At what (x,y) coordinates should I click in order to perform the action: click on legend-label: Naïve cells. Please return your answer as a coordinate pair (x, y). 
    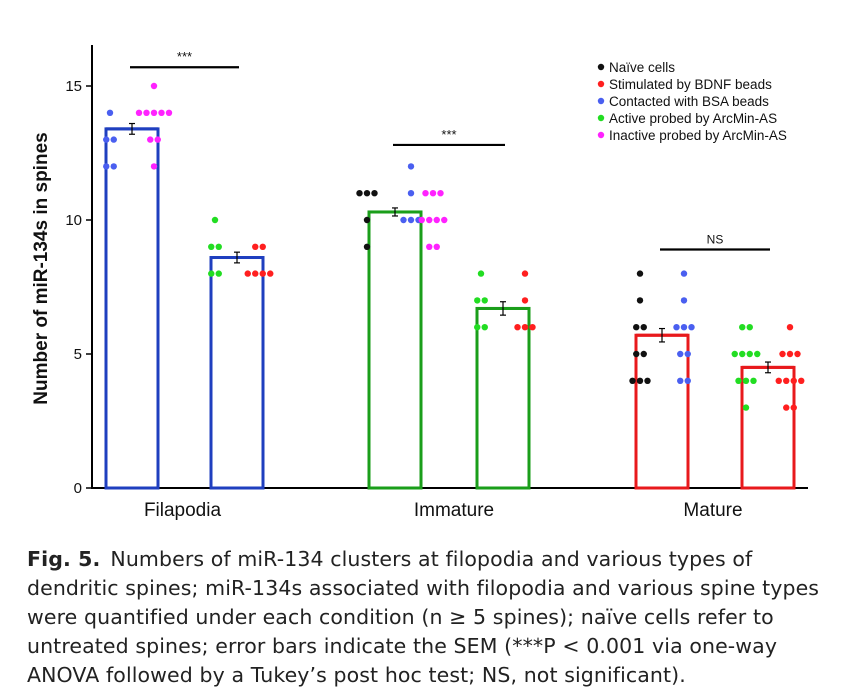
    Looking at the image, I should click on (642, 67).